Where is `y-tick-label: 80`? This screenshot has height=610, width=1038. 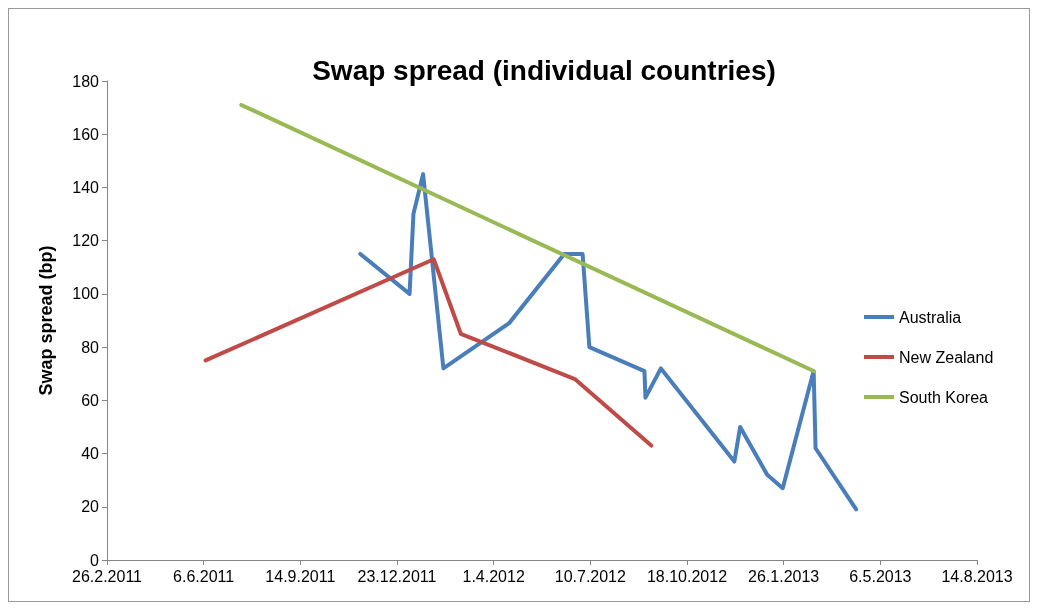
y-tick-label: 80 is located at coordinates (90, 347).